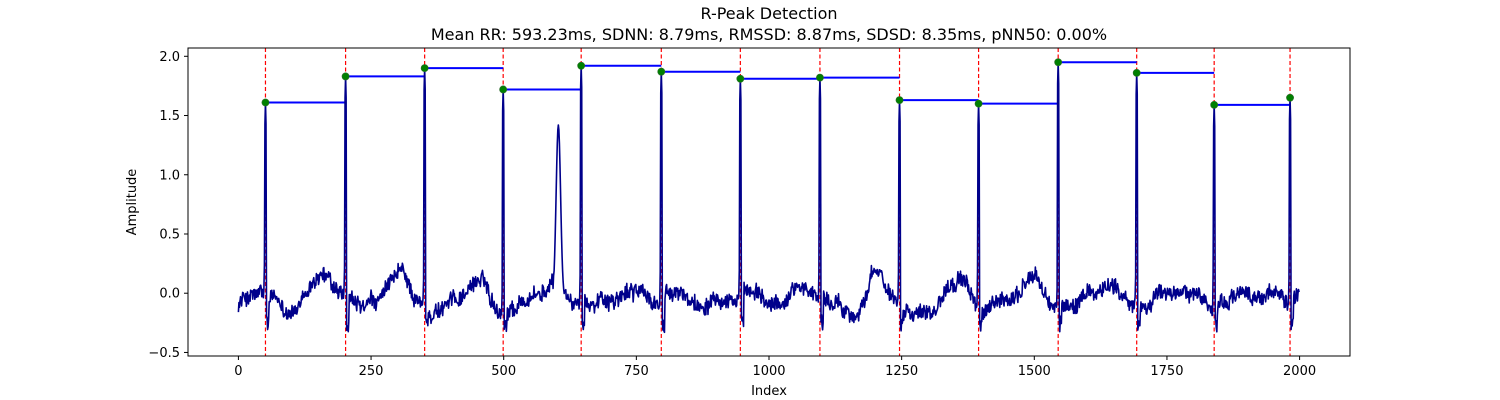 The image size is (1500, 400). I want to click on y-axis-label: Amplitude, so click(132, 202).